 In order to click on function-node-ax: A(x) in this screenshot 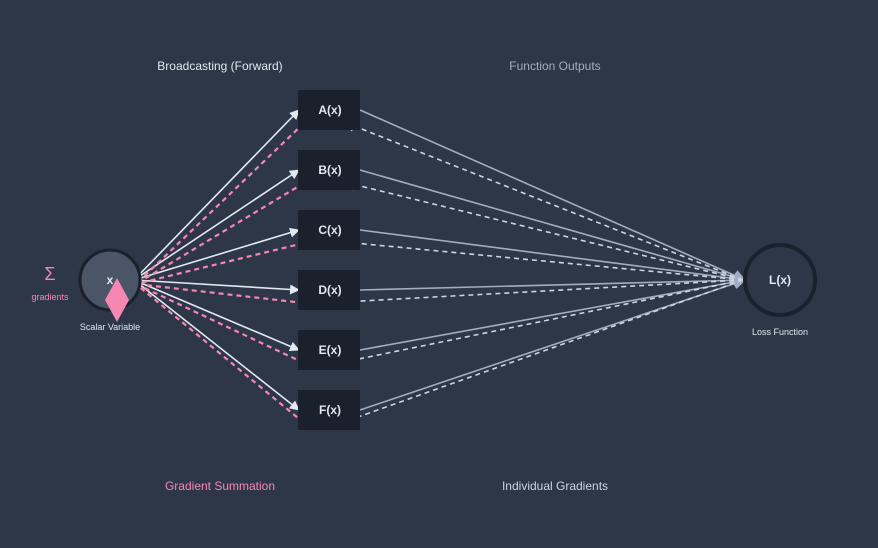, I will do `click(329, 110)`.